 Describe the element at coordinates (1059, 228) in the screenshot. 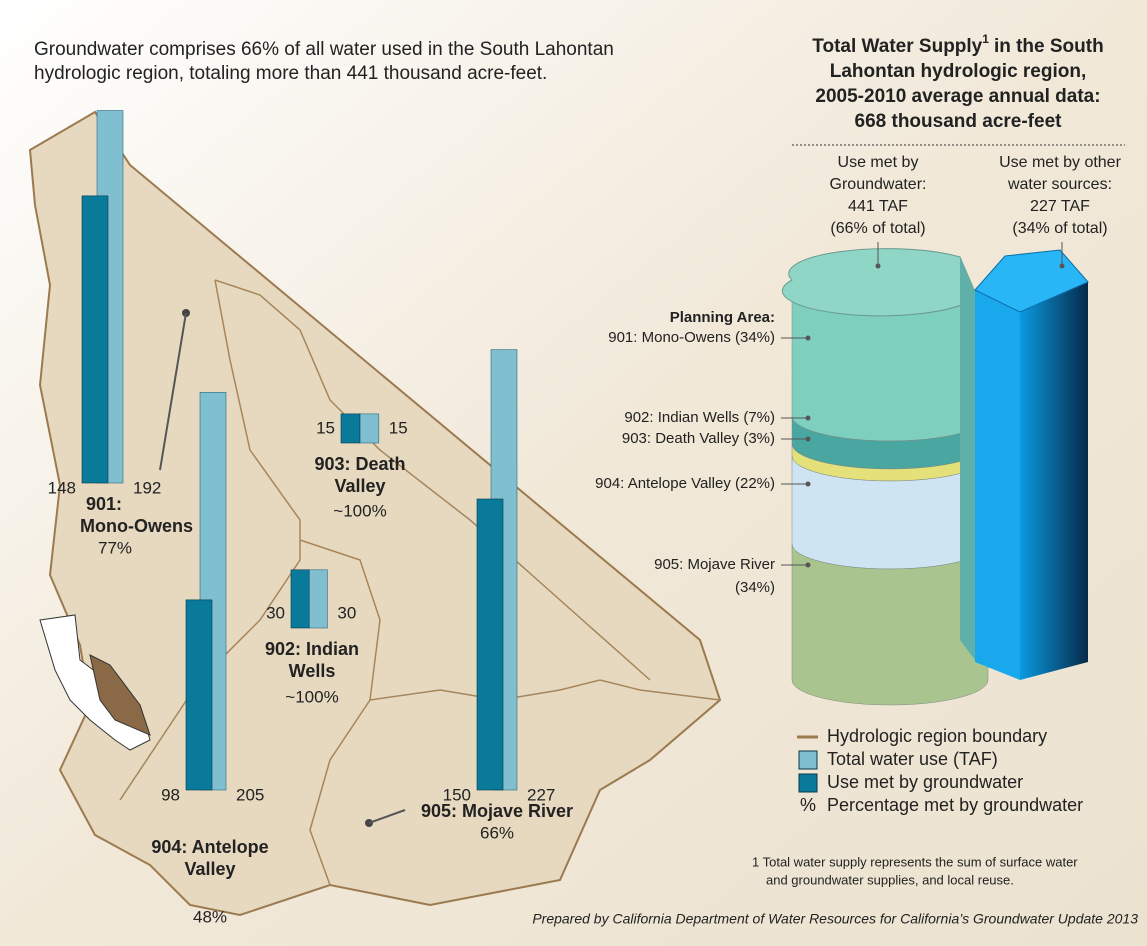

I see `other-sources-label: (34% of total)` at that location.